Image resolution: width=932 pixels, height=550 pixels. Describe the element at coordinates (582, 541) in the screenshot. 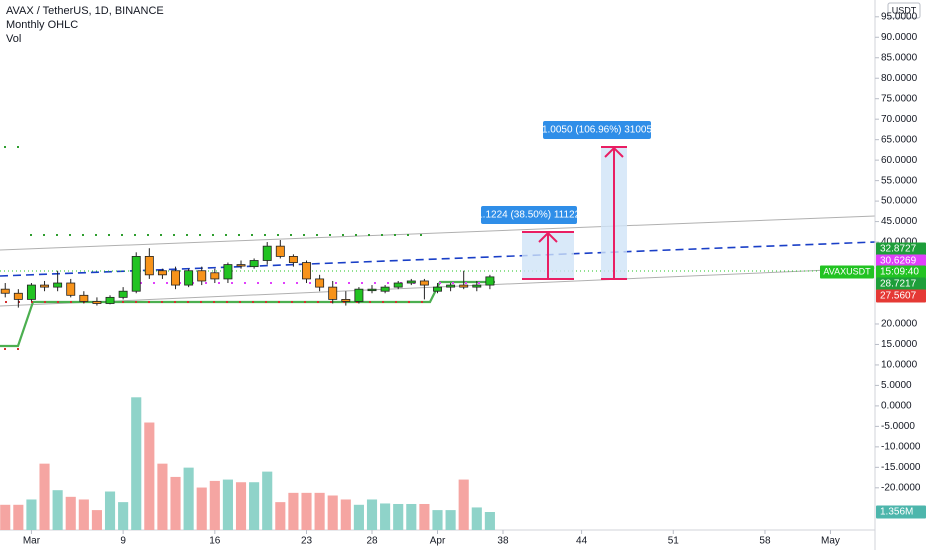

I see `x-tick-label: 44` at that location.